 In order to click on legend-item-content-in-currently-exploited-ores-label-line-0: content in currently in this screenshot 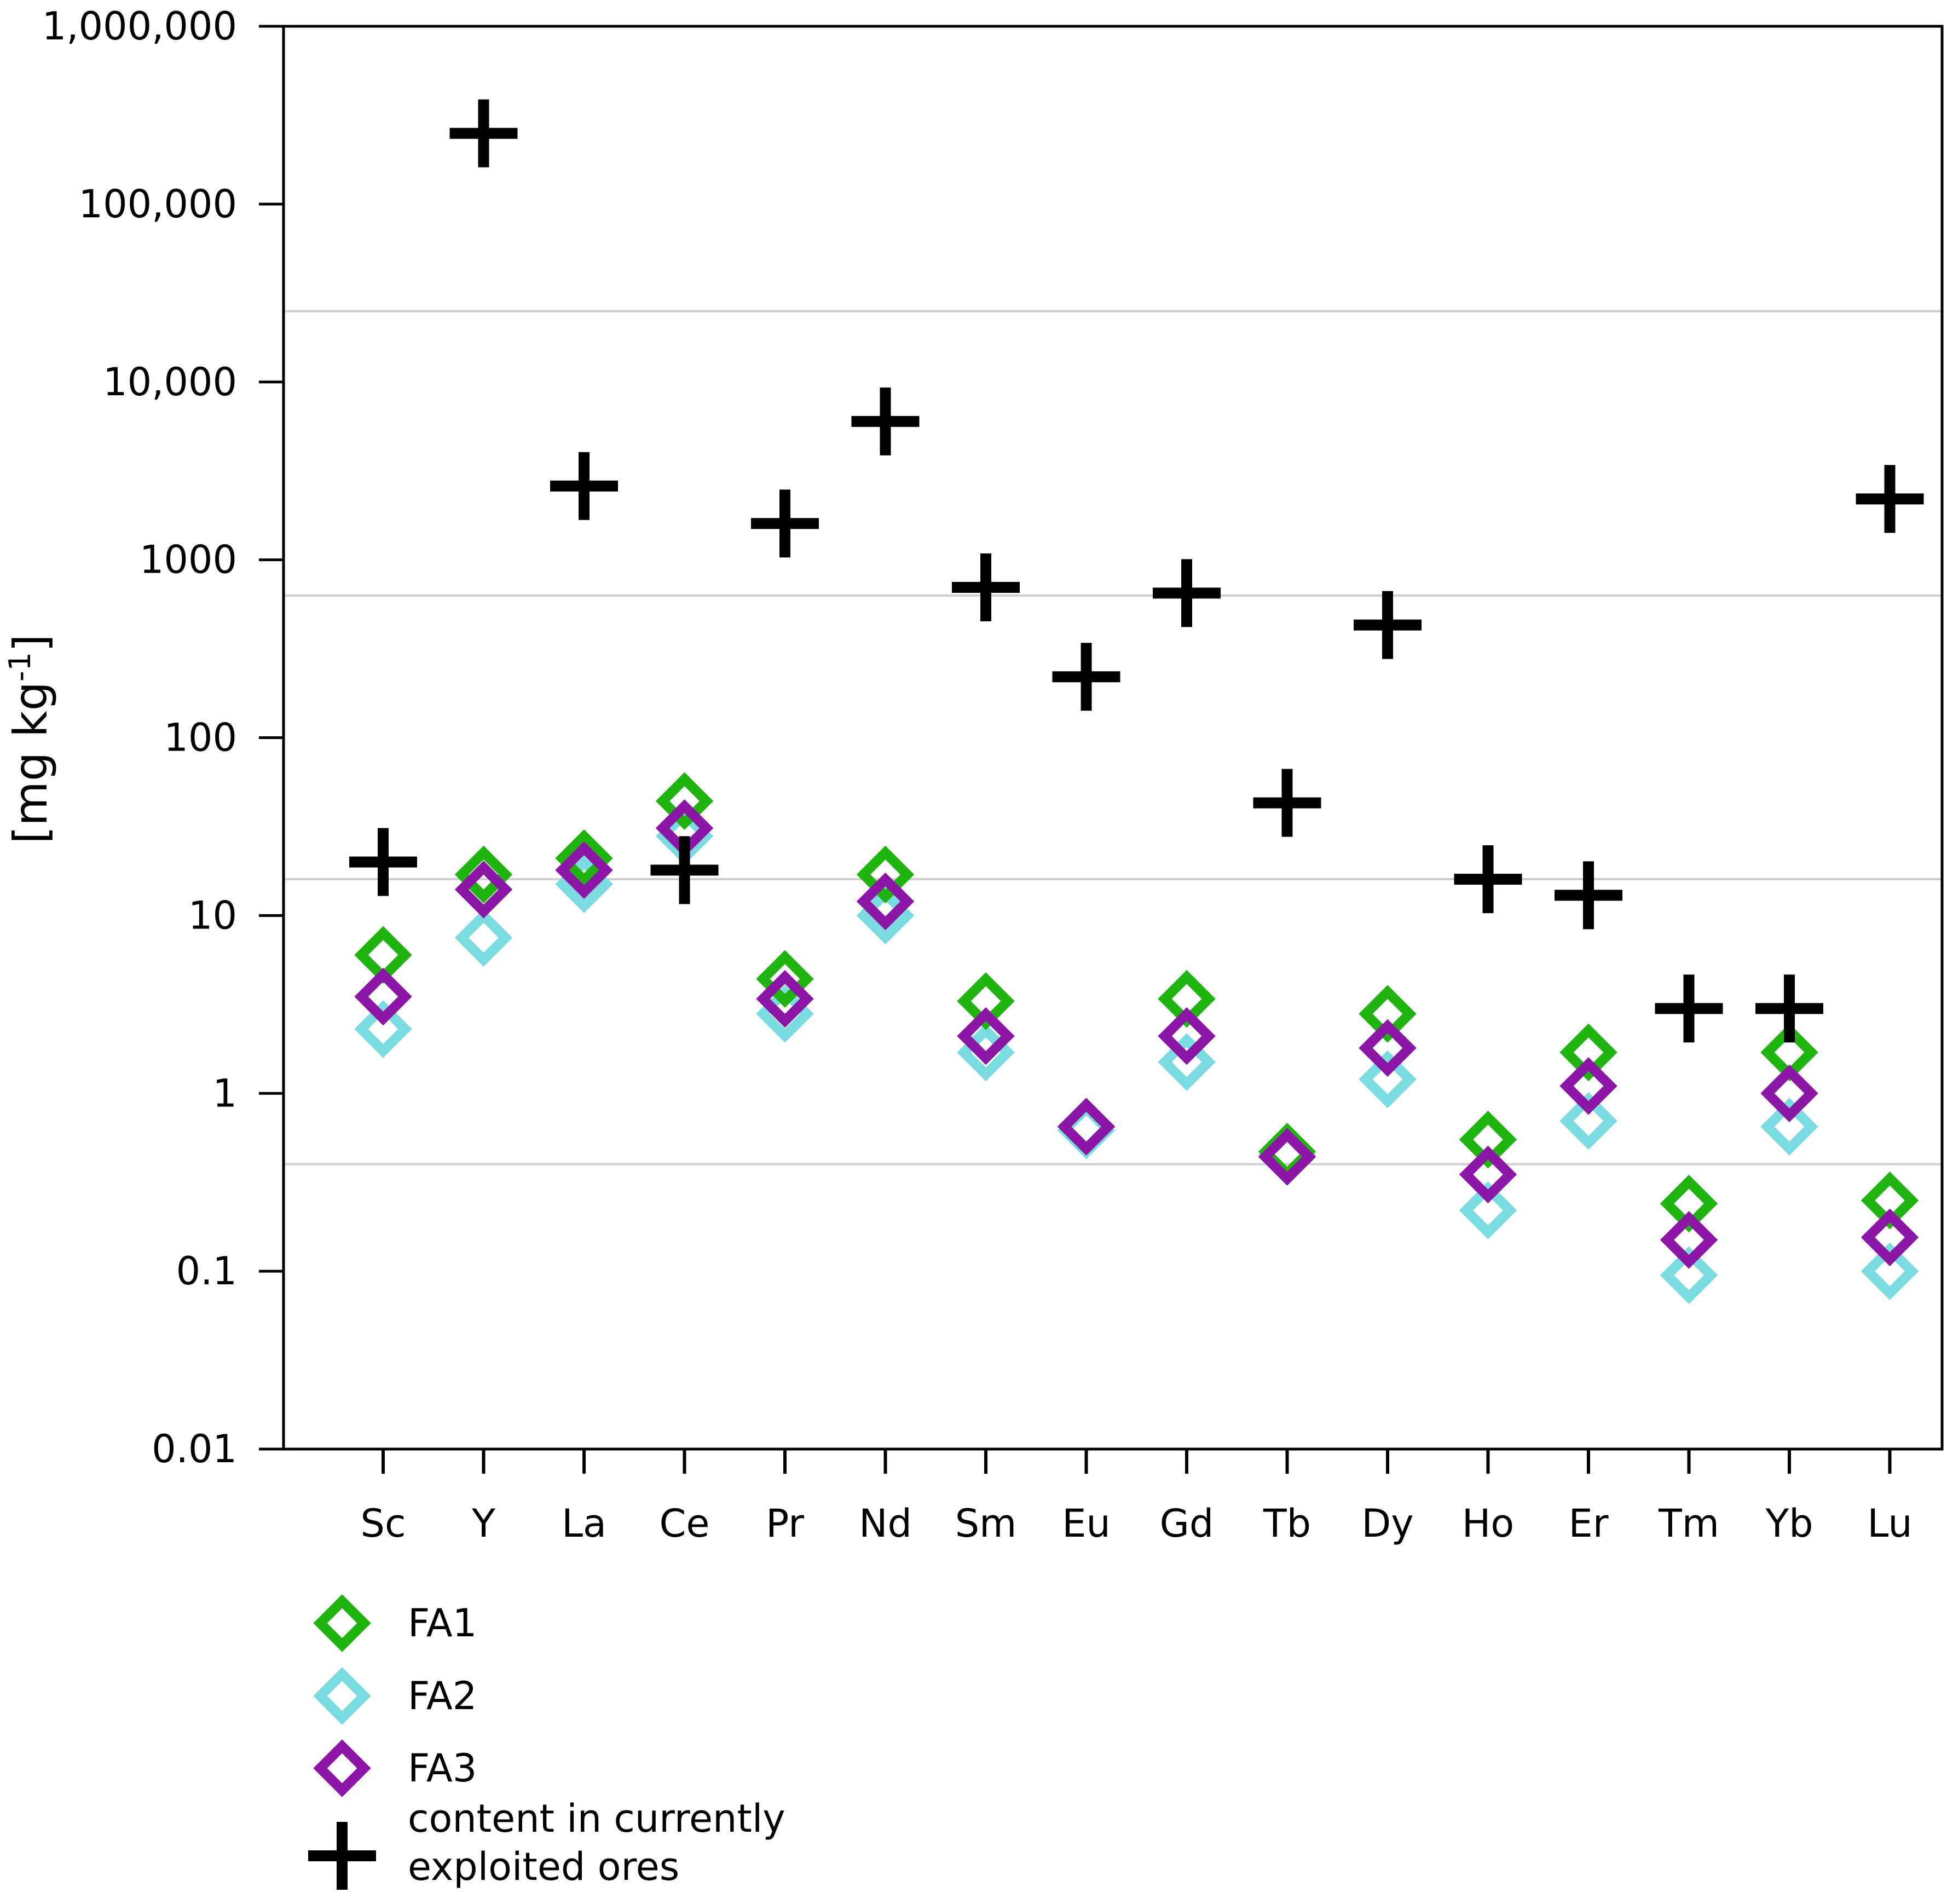, I will do `click(597, 1818)`.